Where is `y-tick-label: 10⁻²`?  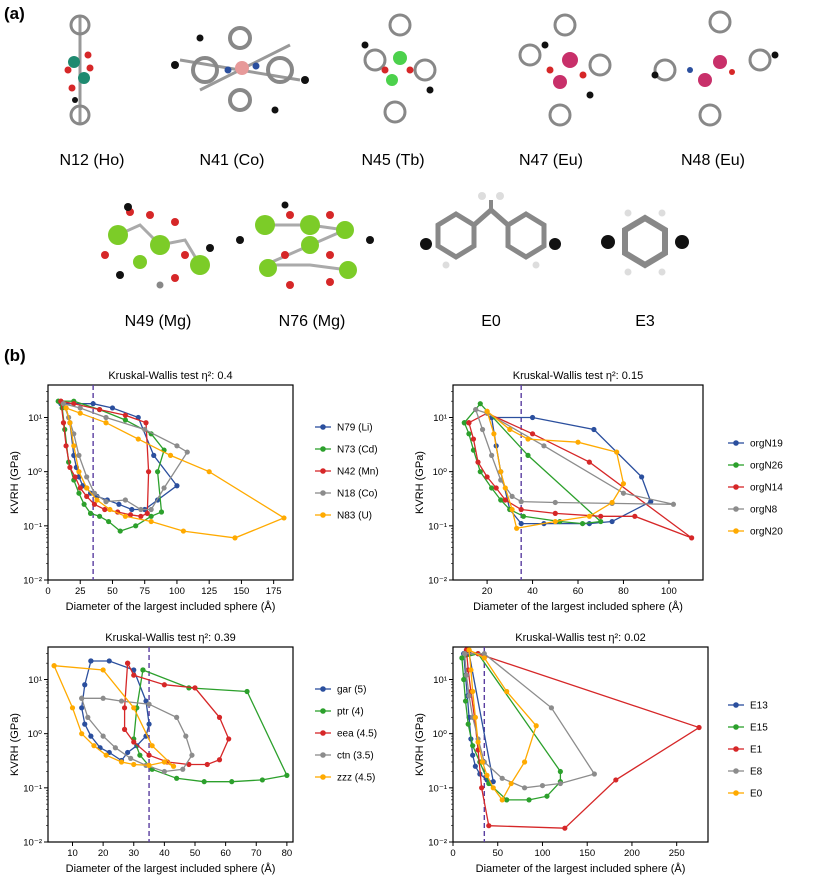 y-tick-label: 10⁻² is located at coordinates (32, 843).